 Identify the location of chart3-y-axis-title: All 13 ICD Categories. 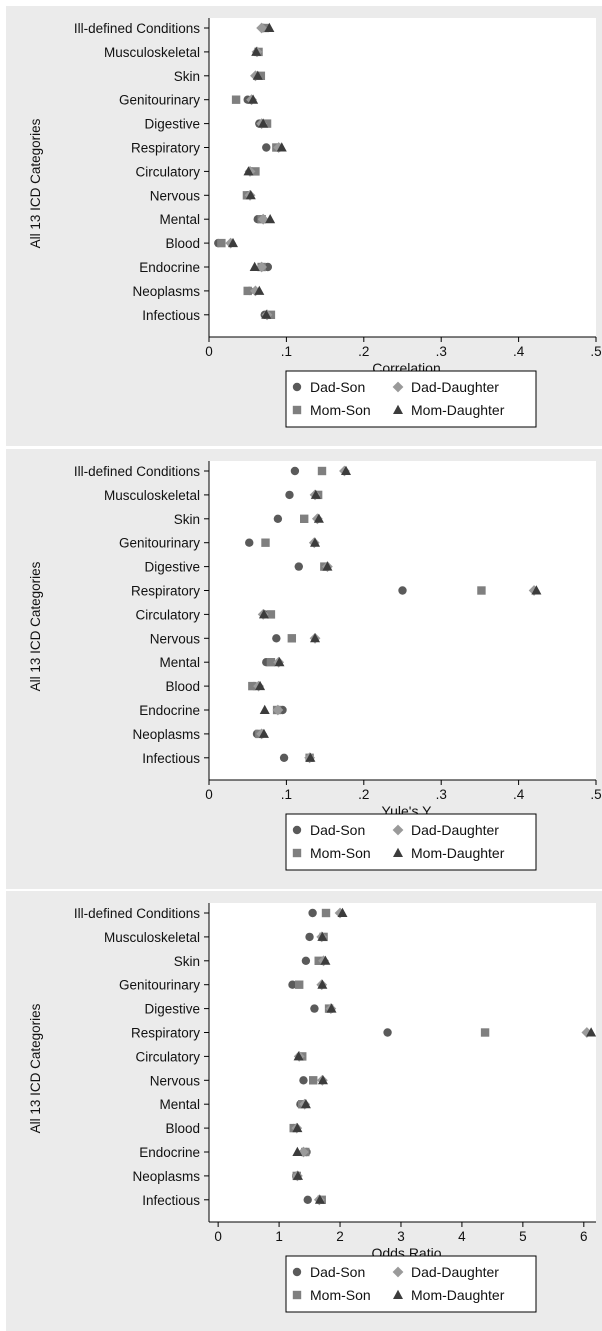
(35, 1068).